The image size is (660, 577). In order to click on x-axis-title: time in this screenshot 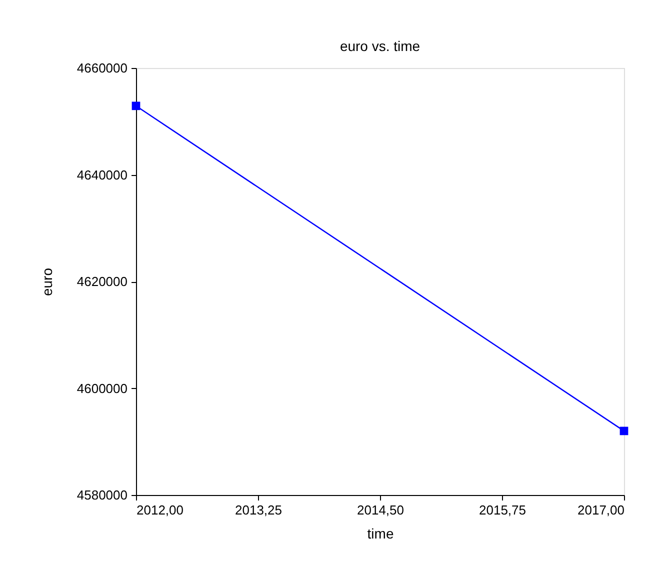, I will do `click(380, 534)`.